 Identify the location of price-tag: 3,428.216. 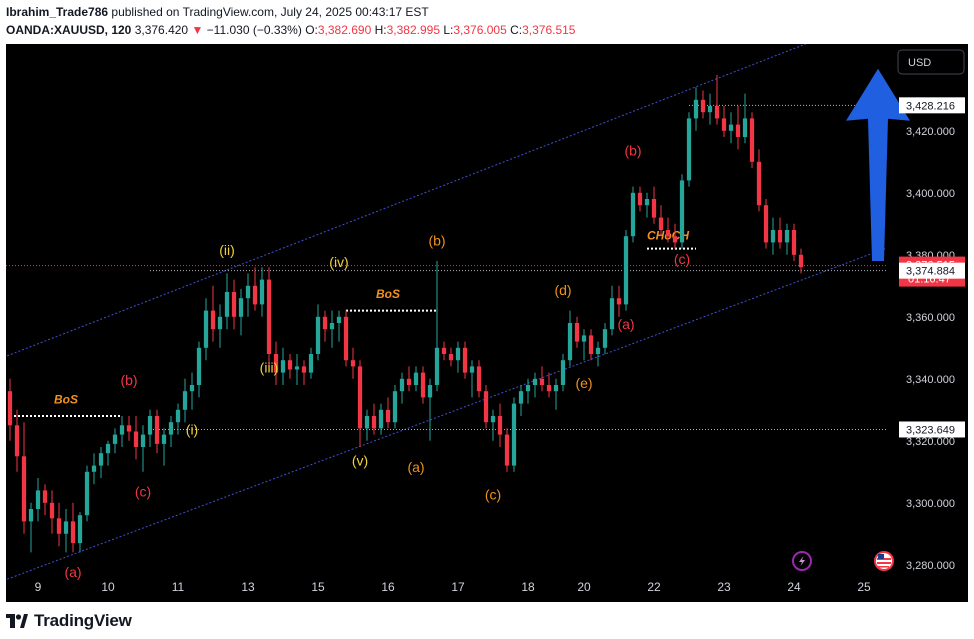
(932, 105).